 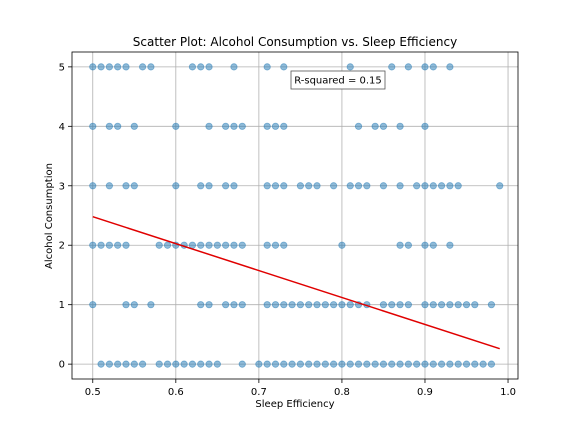 I want to click on y-axis-ticks: 0 1 2 3 4 5, so click(x=65, y=216).